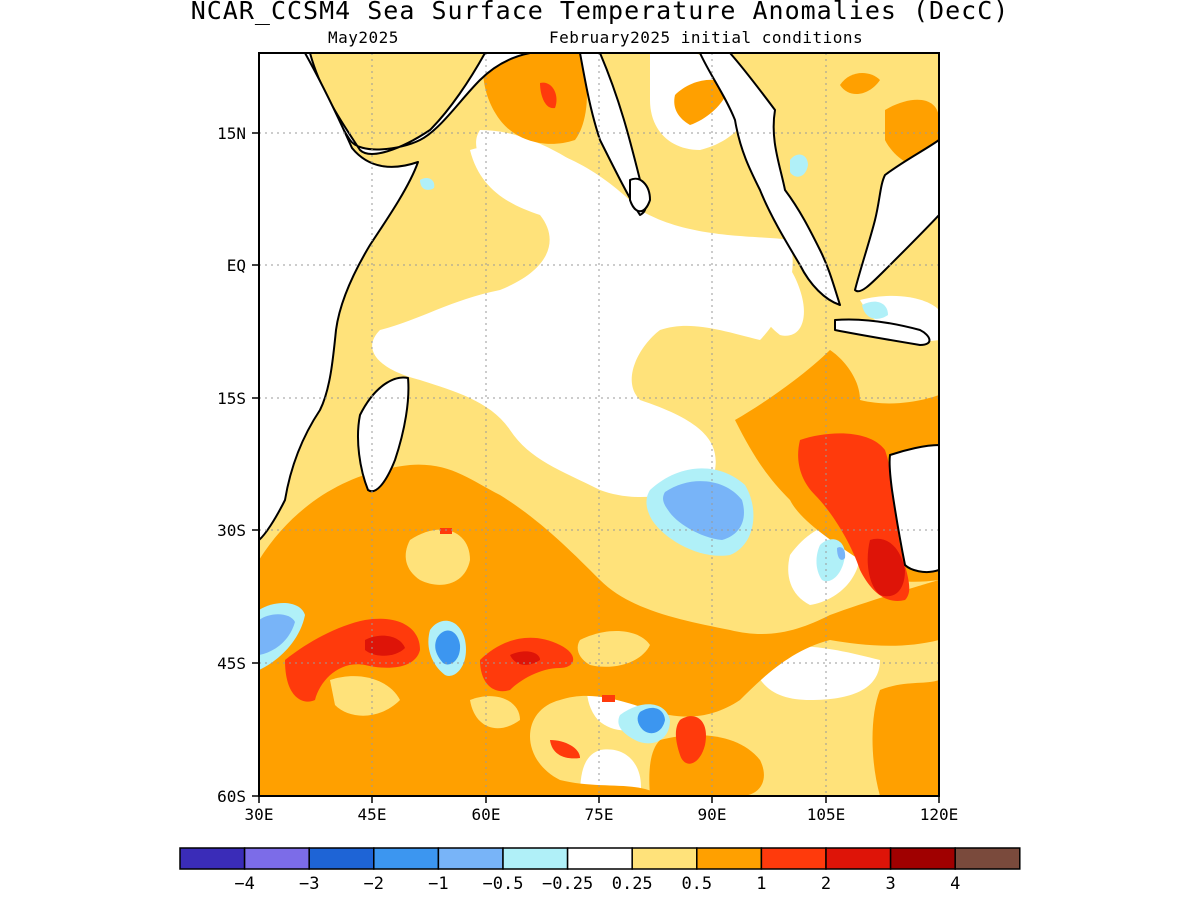 The height and width of the screenshot is (900, 1200). I want to click on colorbar-label: −2, so click(374, 884).